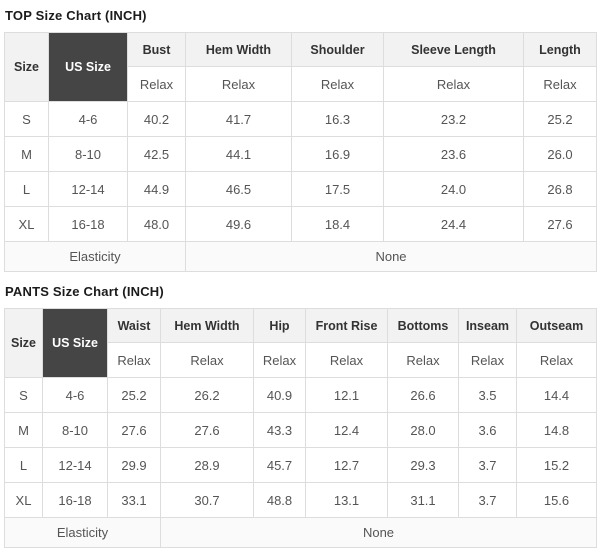 This screenshot has height=554, width=600. Describe the element at coordinates (423, 430) in the screenshot. I see `value-cell: 28.0` at that location.